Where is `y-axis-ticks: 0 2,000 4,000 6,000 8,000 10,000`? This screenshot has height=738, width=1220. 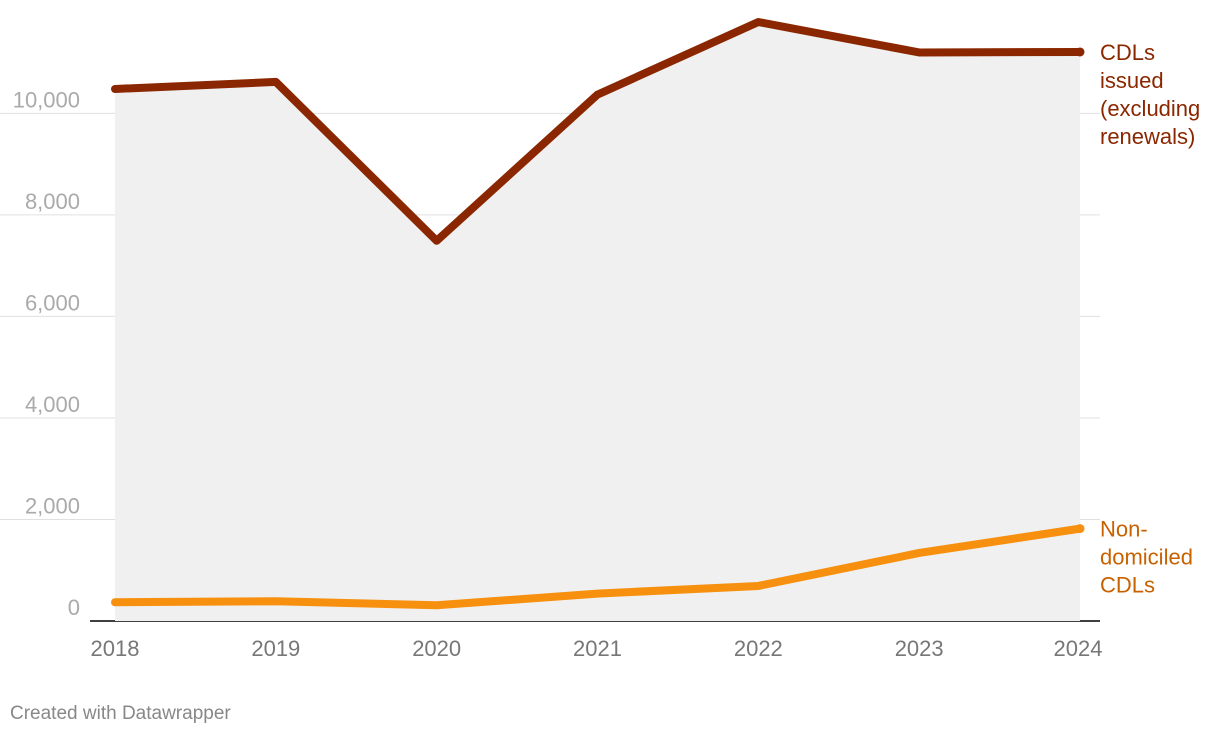 y-axis-ticks: 0 2,000 4,000 6,000 8,000 10,000 is located at coordinates (46, 353).